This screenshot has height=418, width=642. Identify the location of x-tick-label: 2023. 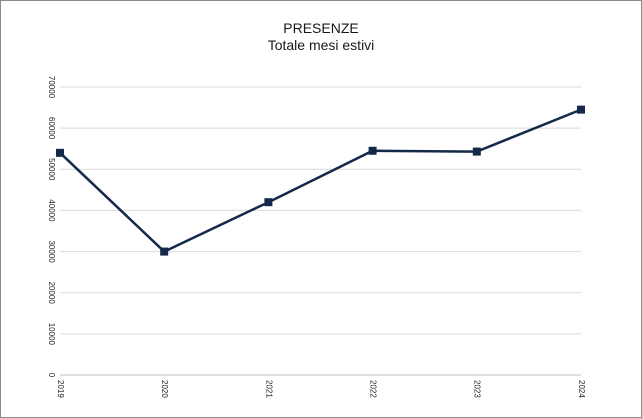
(477, 389).